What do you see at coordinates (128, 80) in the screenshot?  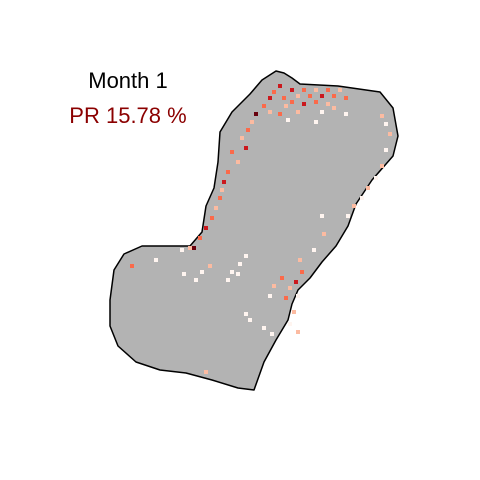 I see `month-label: Month 1` at bounding box center [128, 80].